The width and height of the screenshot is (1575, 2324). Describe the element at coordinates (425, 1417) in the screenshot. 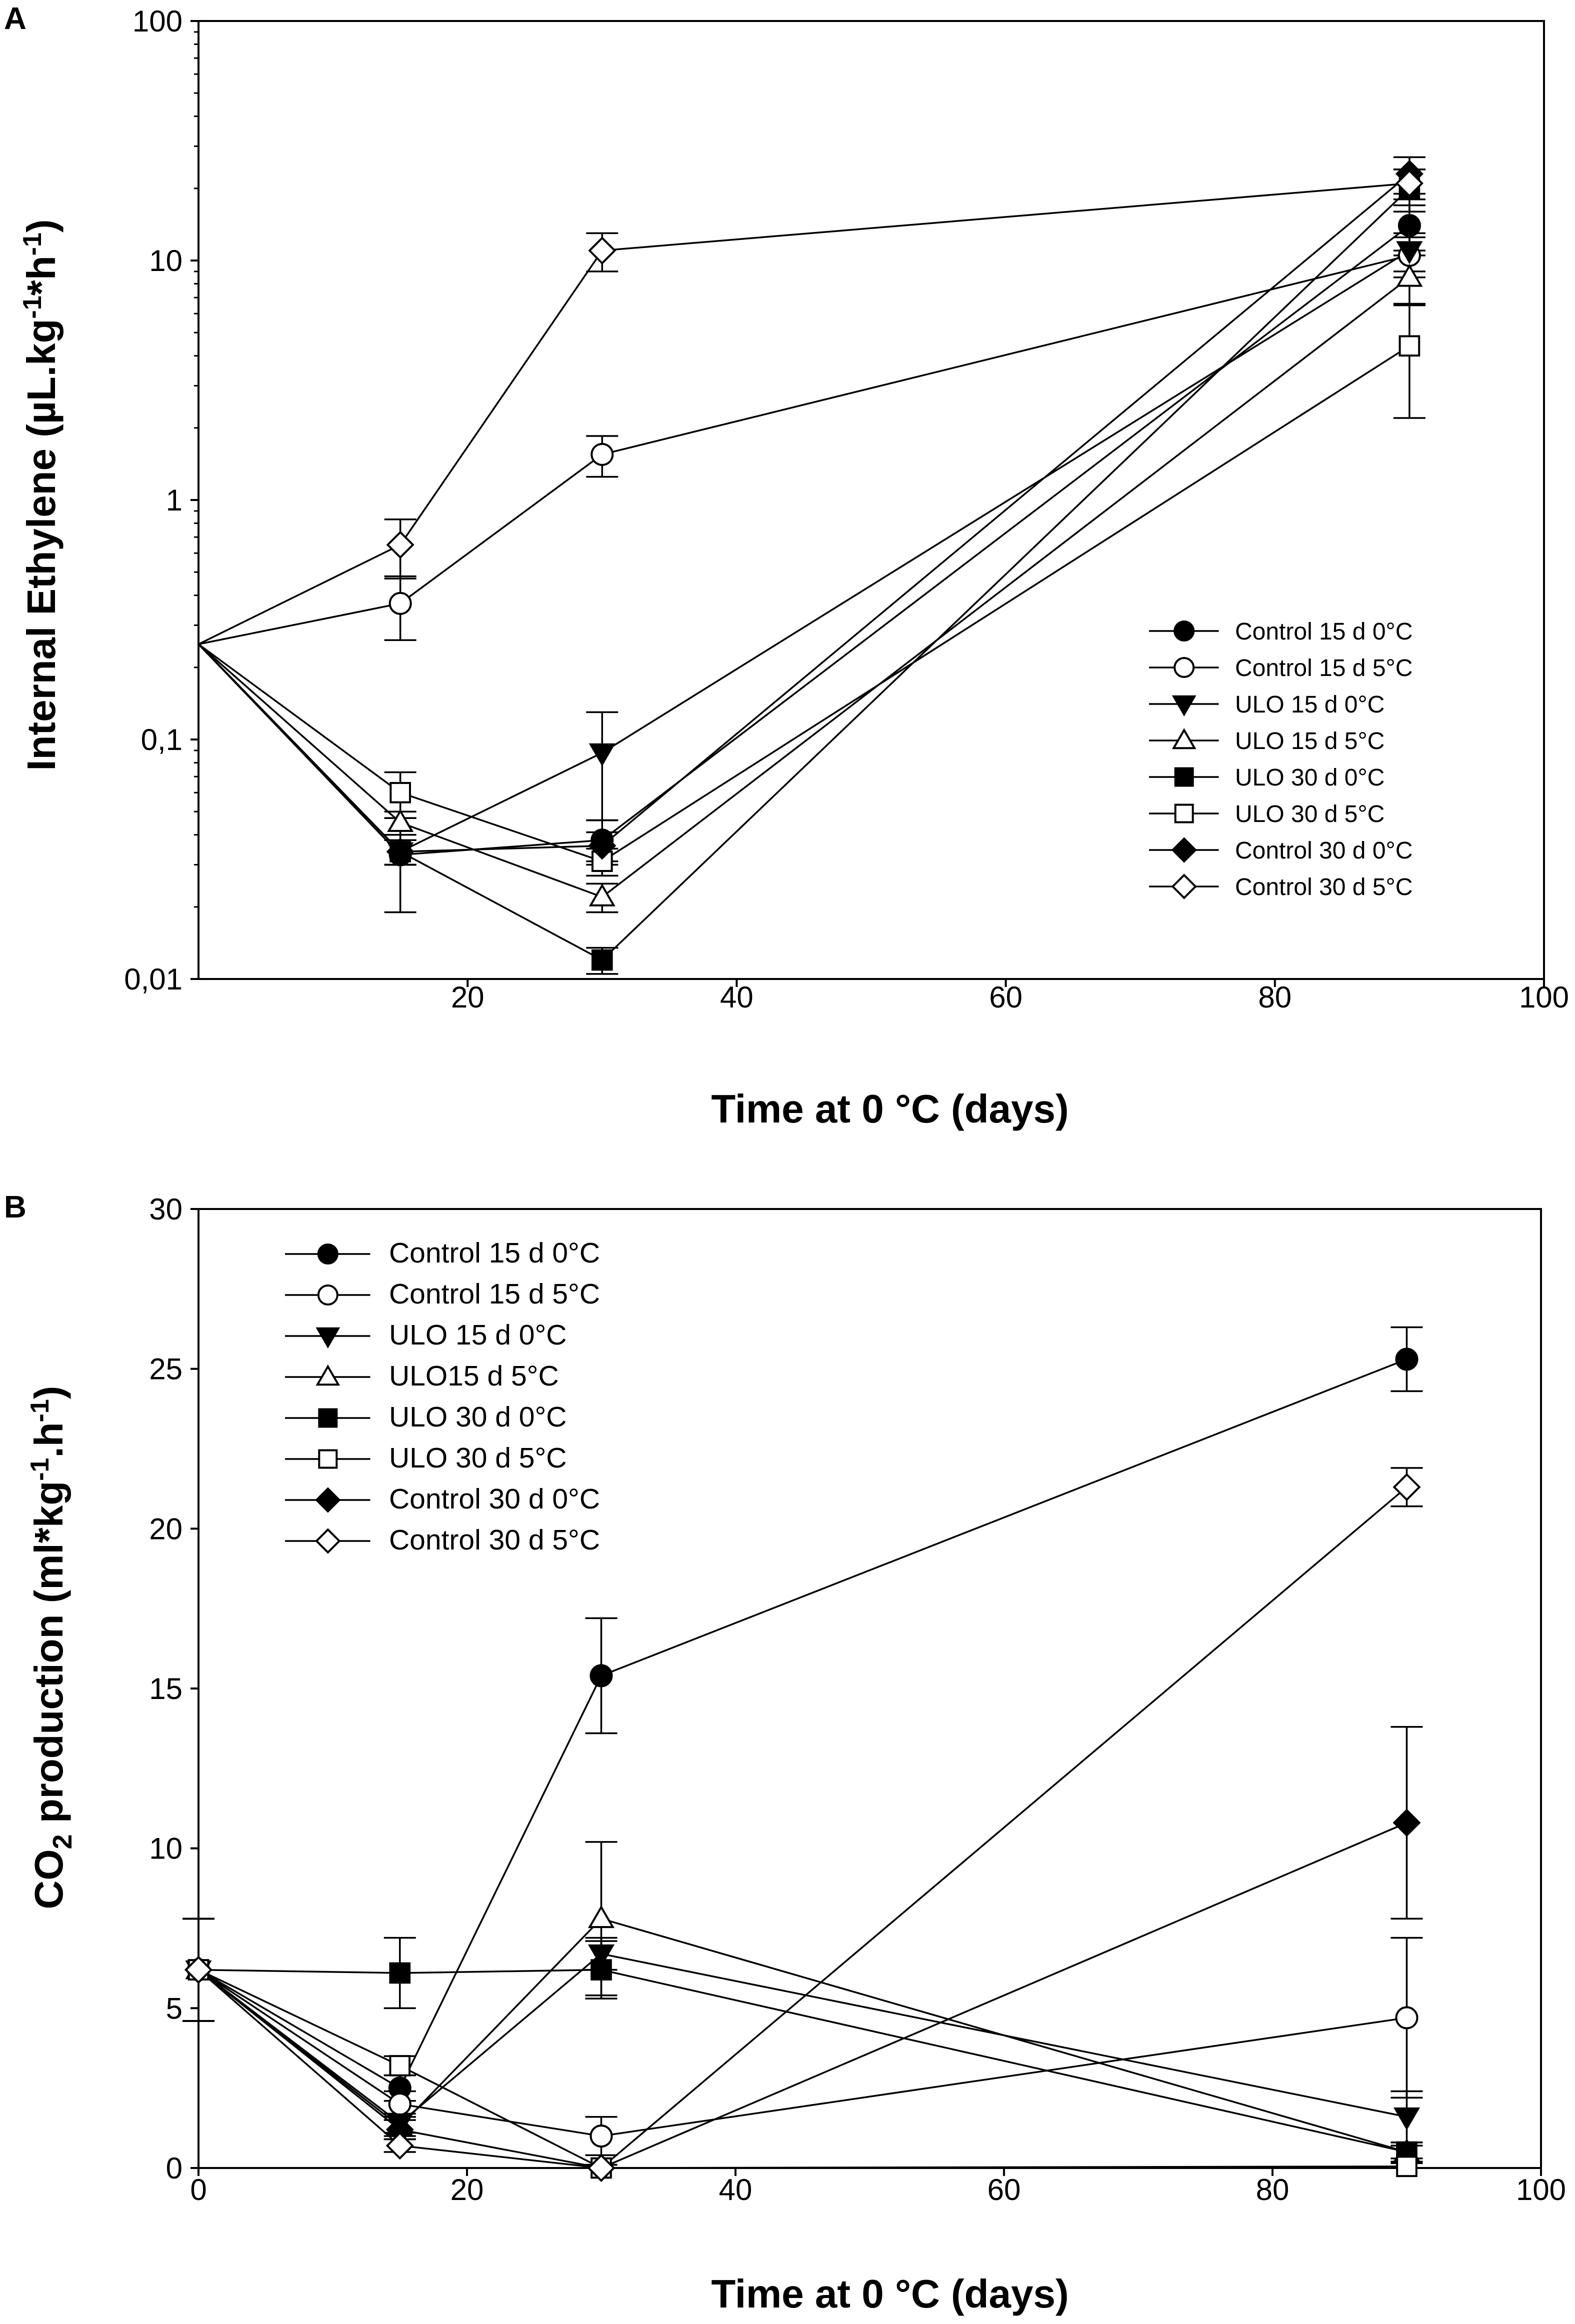

I see `panel-b-legend-item: ULO 30 d 0°C` at that location.